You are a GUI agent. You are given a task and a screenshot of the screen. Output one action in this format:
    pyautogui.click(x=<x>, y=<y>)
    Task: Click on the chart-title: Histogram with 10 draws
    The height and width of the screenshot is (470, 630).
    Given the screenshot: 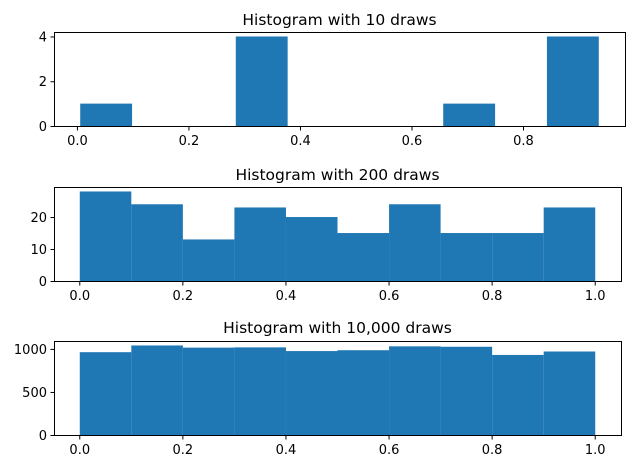 What is the action you would take?
    pyautogui.click(x=339, y=20)
    